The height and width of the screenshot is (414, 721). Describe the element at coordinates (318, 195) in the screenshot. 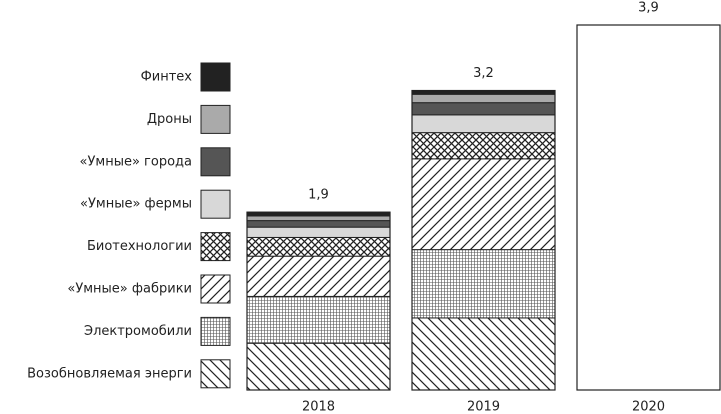

I see `total-label: 1,9` at that location.